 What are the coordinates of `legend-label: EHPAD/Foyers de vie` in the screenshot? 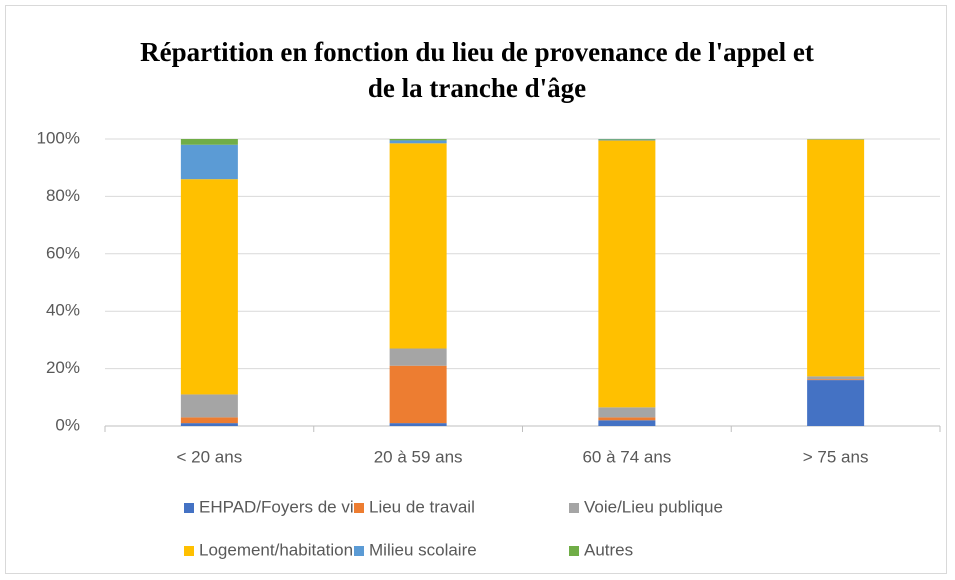 It's located at (281, 506).